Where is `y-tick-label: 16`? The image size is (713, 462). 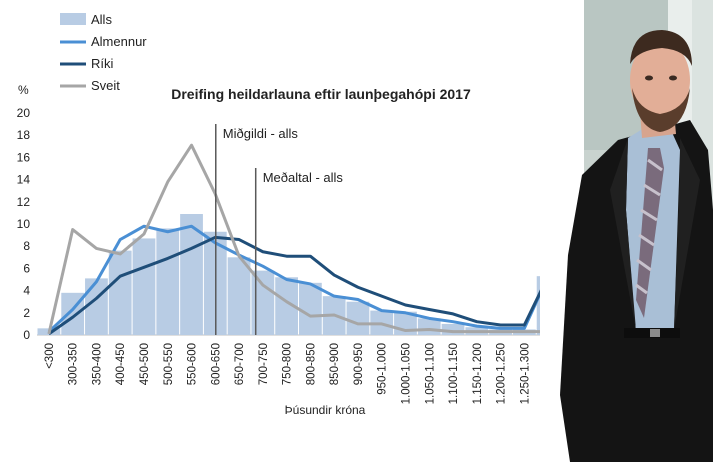 y-tick-label: 16 is located at coordinates (24, 157).